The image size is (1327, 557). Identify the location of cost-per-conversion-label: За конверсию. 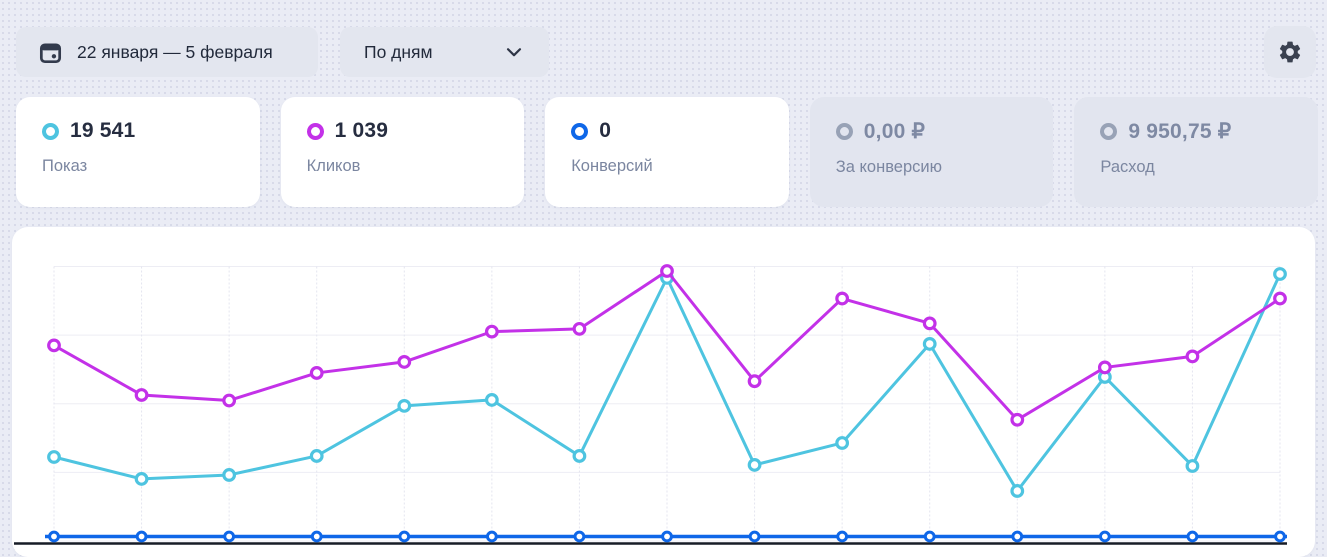
(888, 167).